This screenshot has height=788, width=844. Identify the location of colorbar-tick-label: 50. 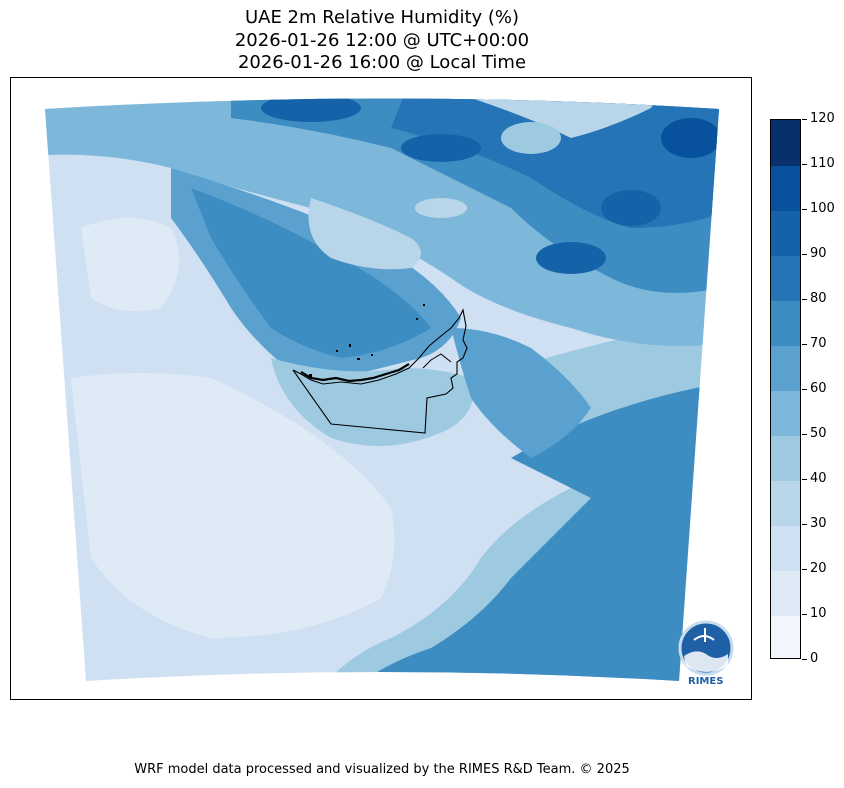
(818, 434).